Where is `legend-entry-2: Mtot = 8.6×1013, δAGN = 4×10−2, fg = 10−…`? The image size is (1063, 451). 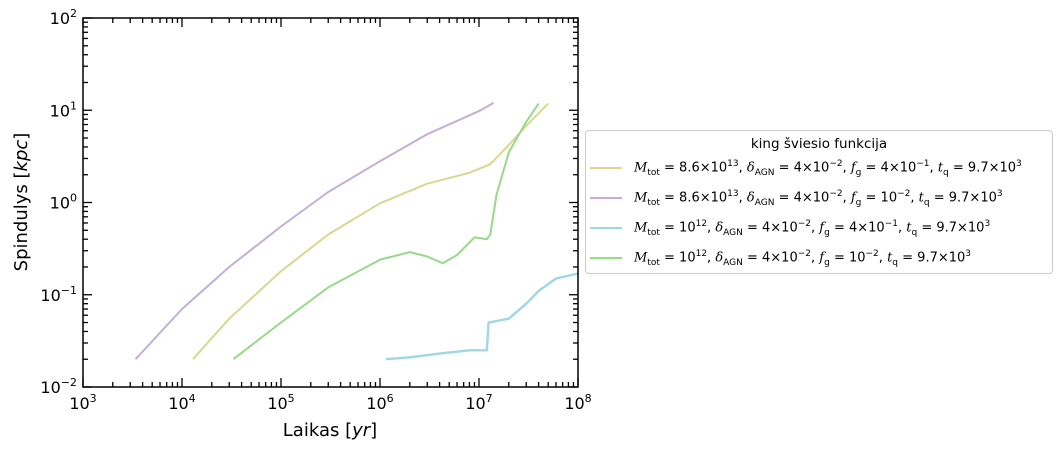
legend-entry-2: Mtot = 8.6×1013, δAGN = 4×10−2, fg = 10−… is located at coordinates (796, 198).